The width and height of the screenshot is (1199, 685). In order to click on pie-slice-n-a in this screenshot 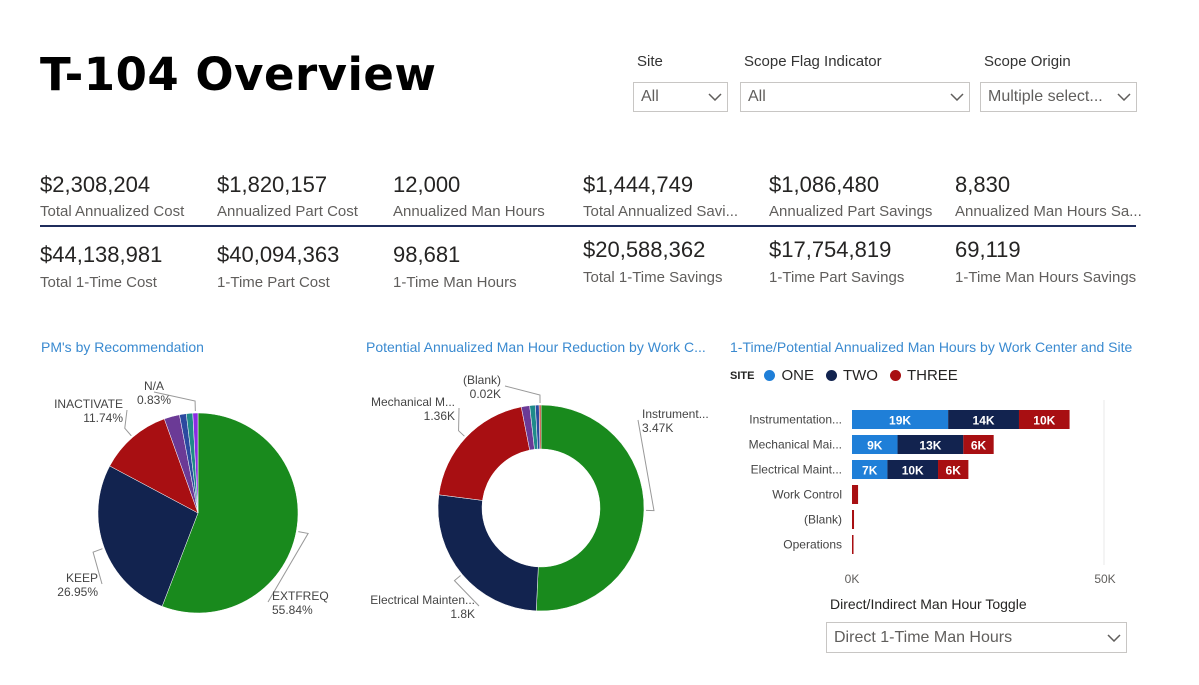, I will do `click(195, 463)`.